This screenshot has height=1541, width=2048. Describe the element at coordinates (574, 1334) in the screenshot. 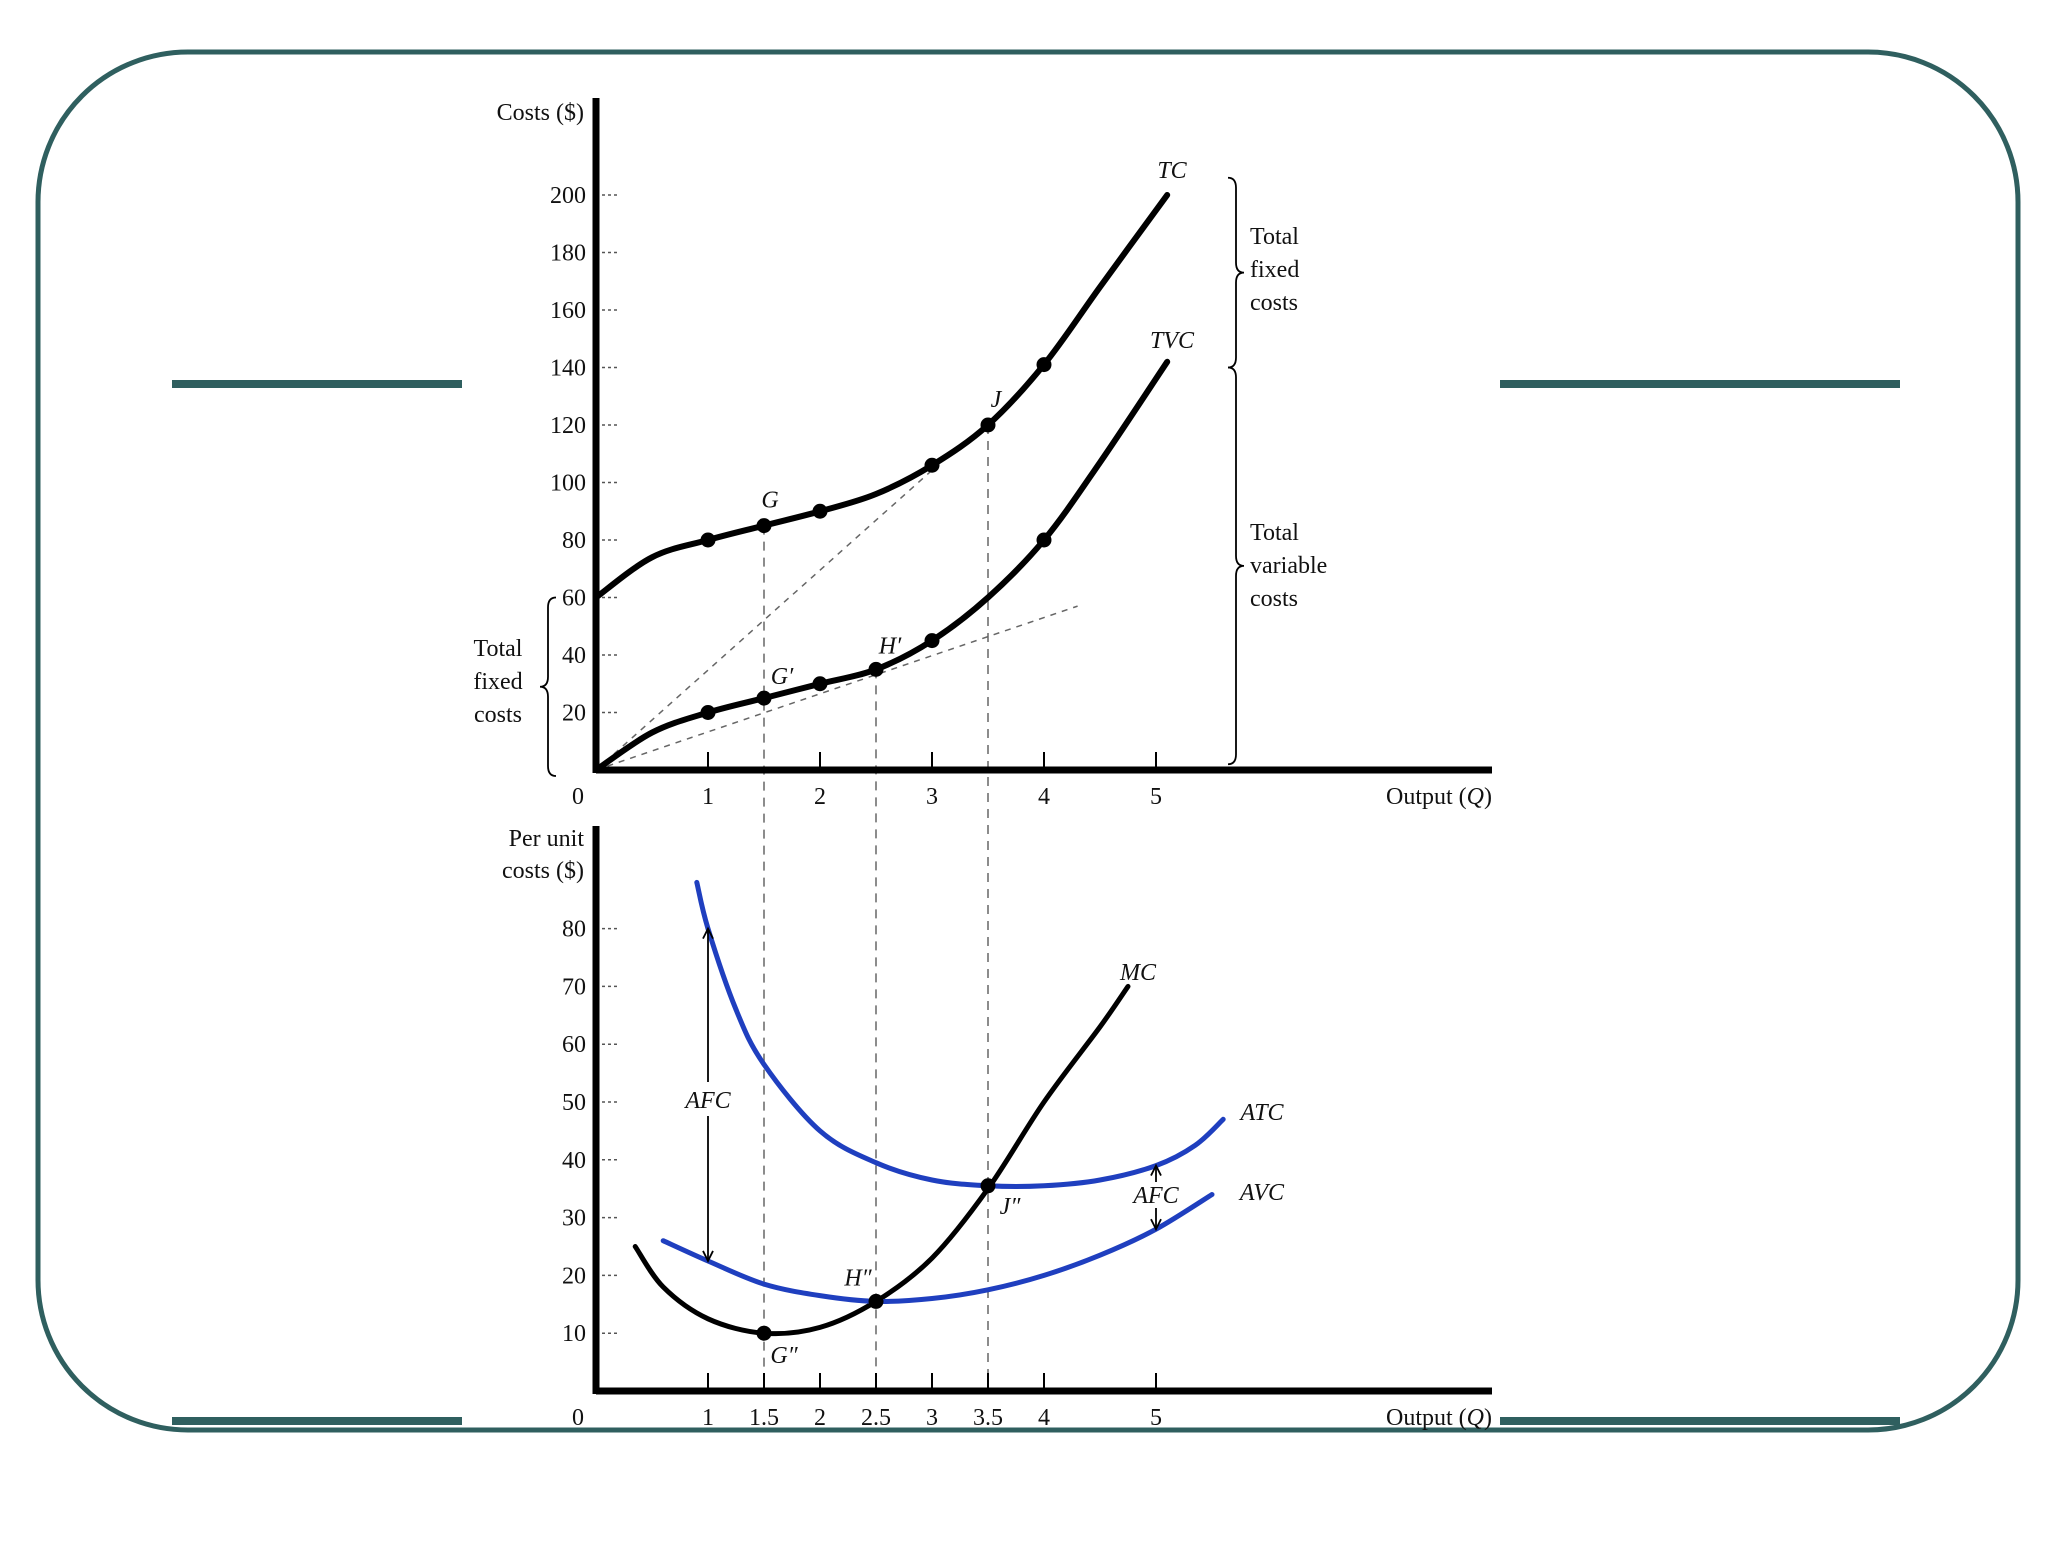

I see `y-tick-label: 10` at that location.